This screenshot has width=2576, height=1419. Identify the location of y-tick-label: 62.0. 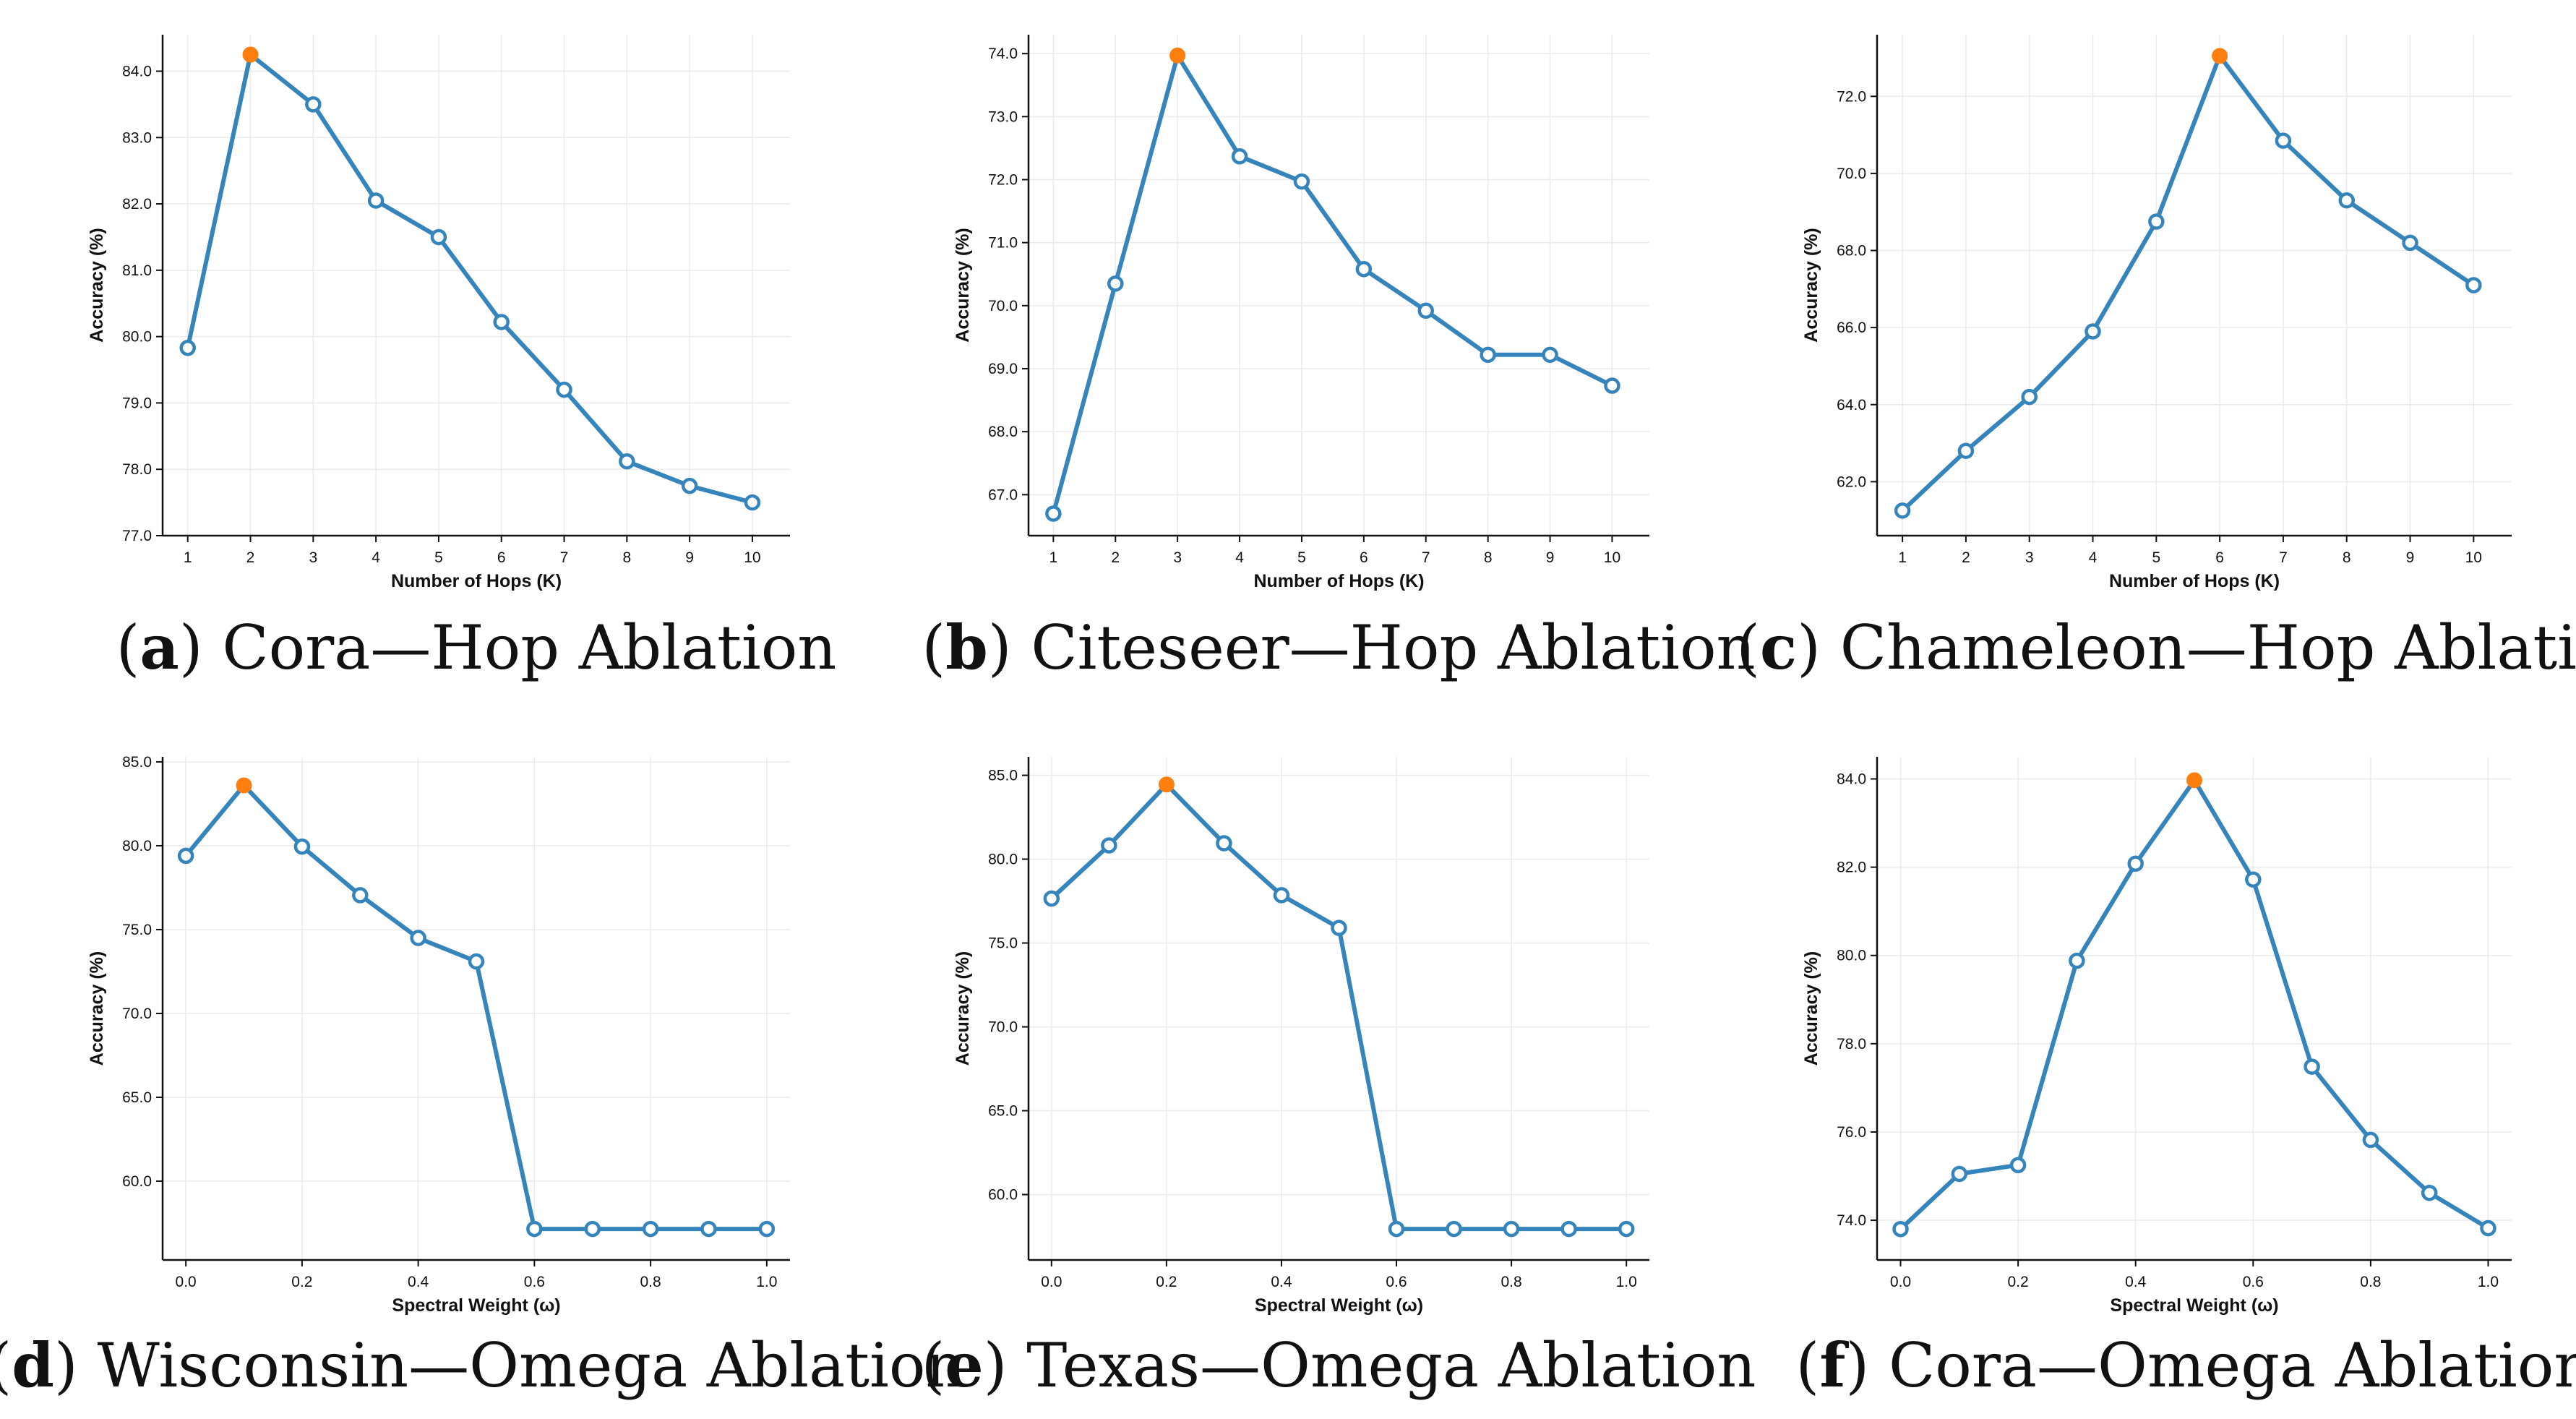
(1851, 481).